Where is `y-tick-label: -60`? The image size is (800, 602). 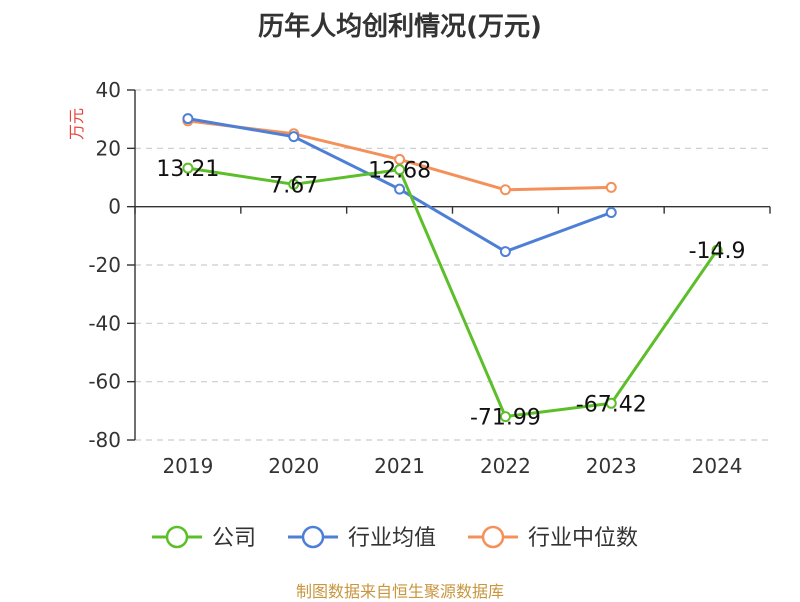
y-tick-label: -60 is located at coordinates (104, 382).